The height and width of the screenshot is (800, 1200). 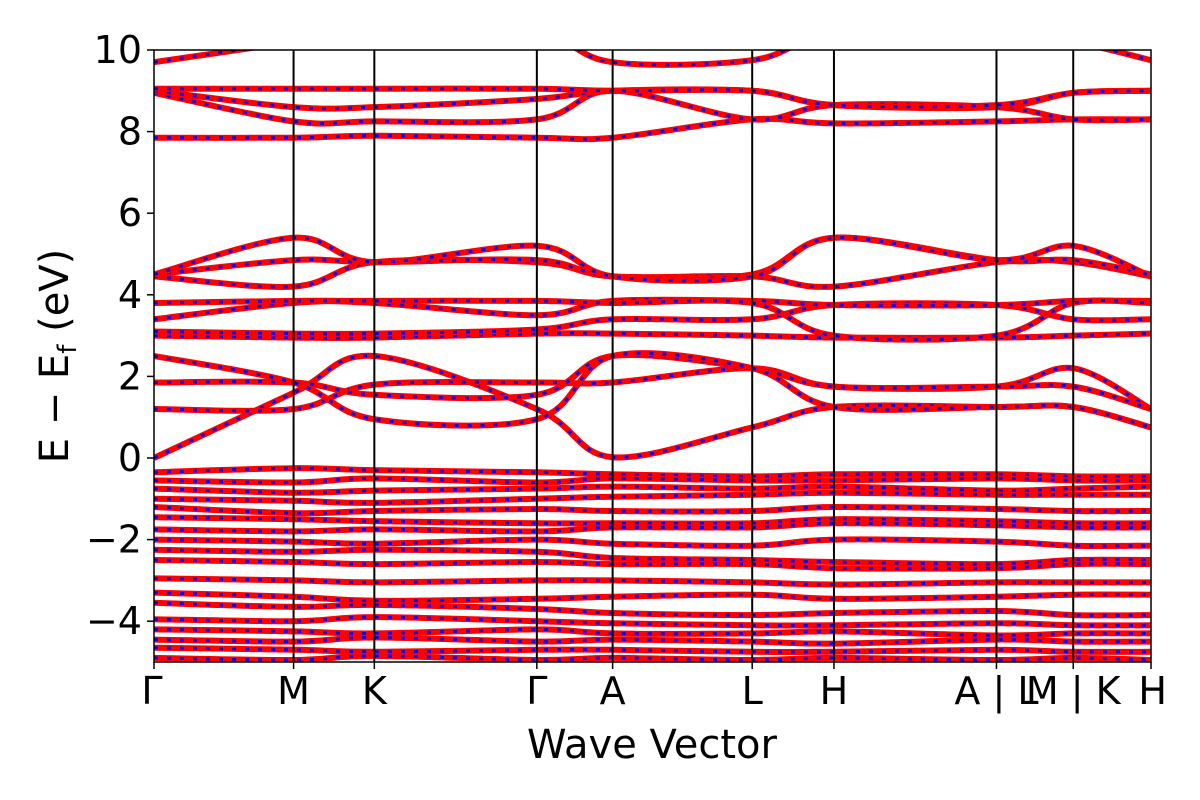 I want to click on band-33-spin-down, so click(x=652, y=658).